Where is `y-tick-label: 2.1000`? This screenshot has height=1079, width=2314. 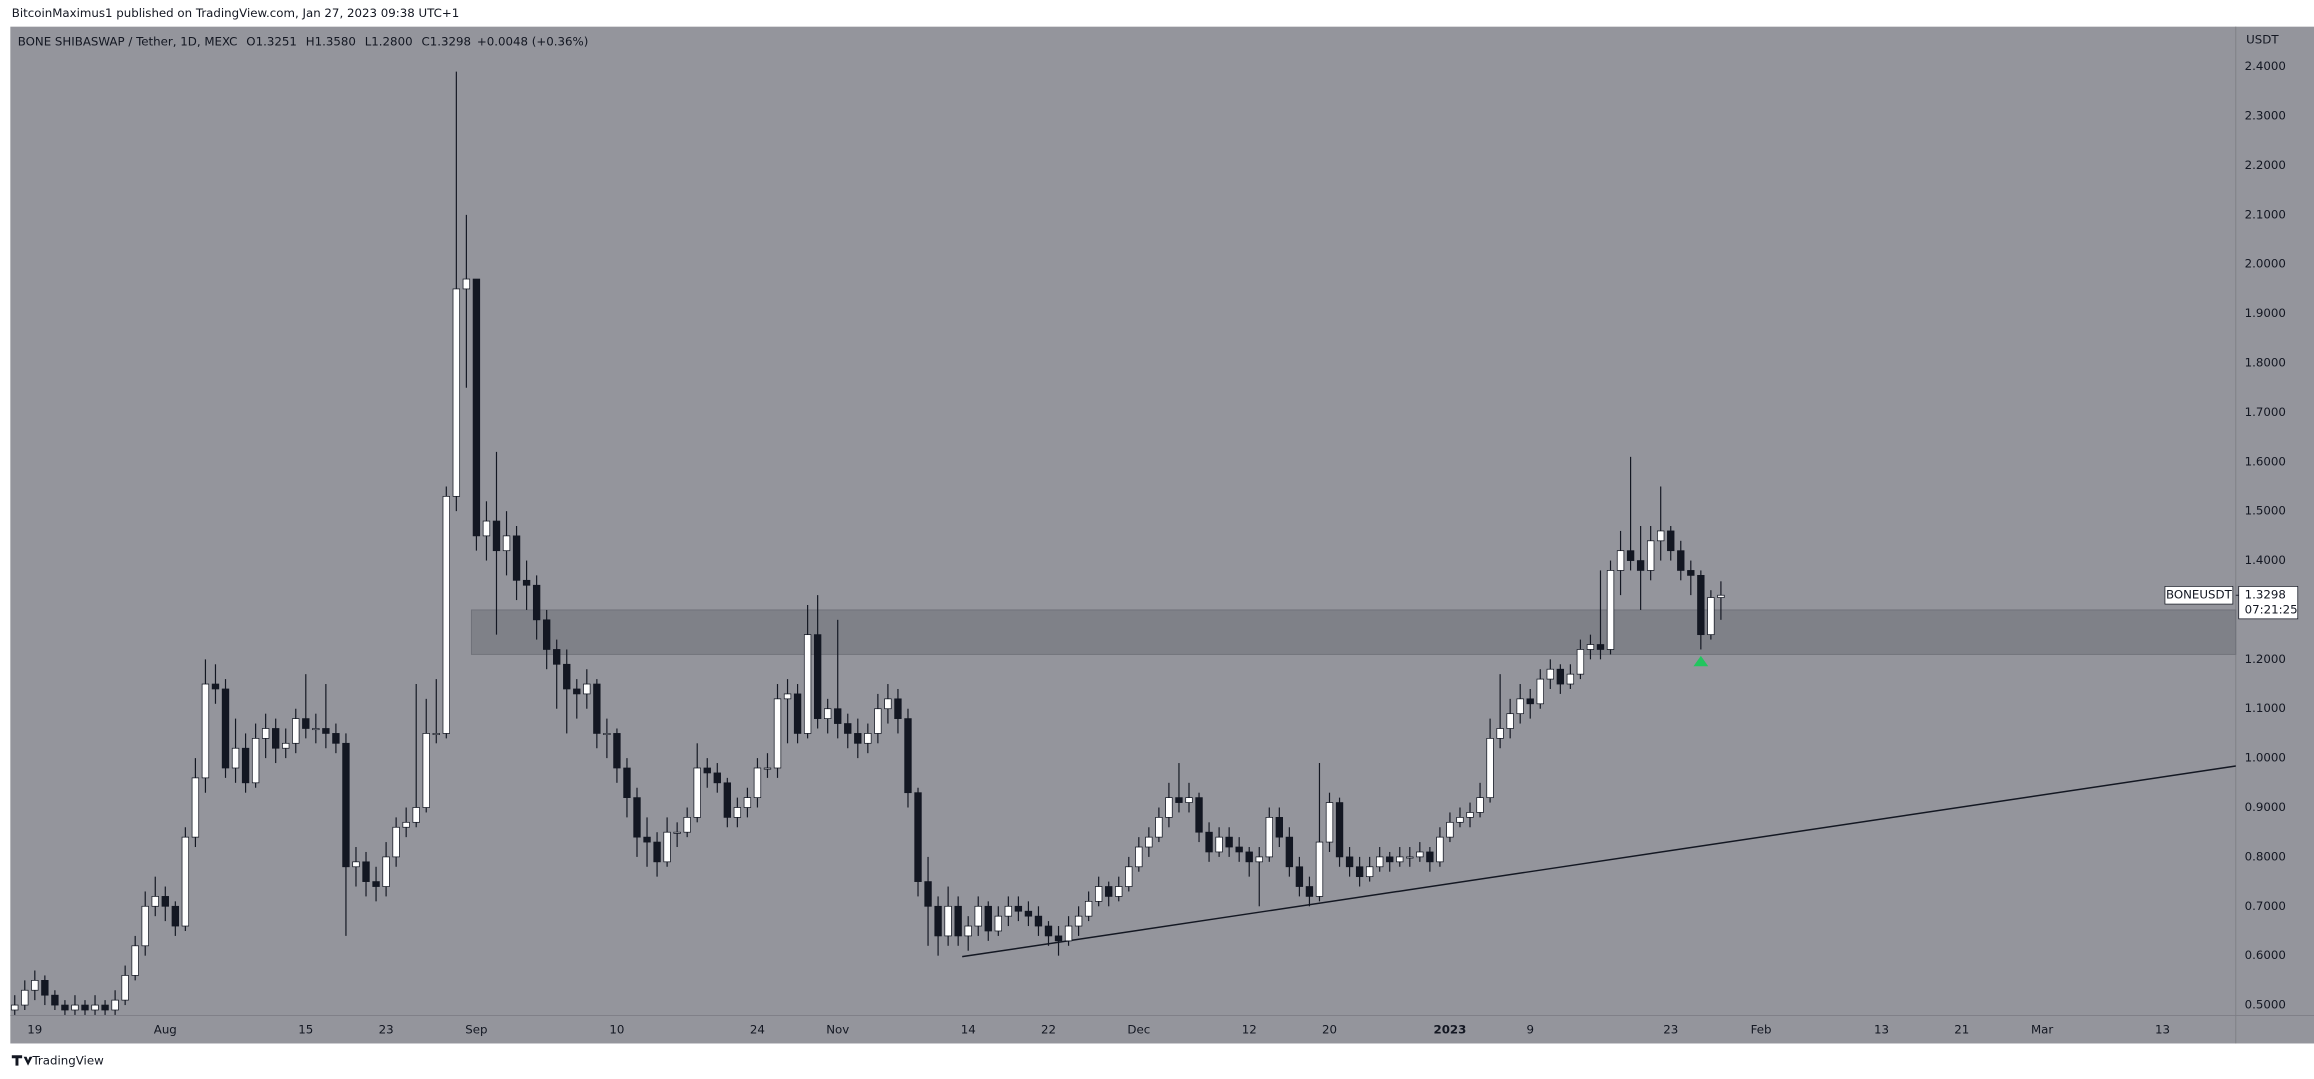
y-tick-label: 2.1000 is located at coordinates (2265, 214).